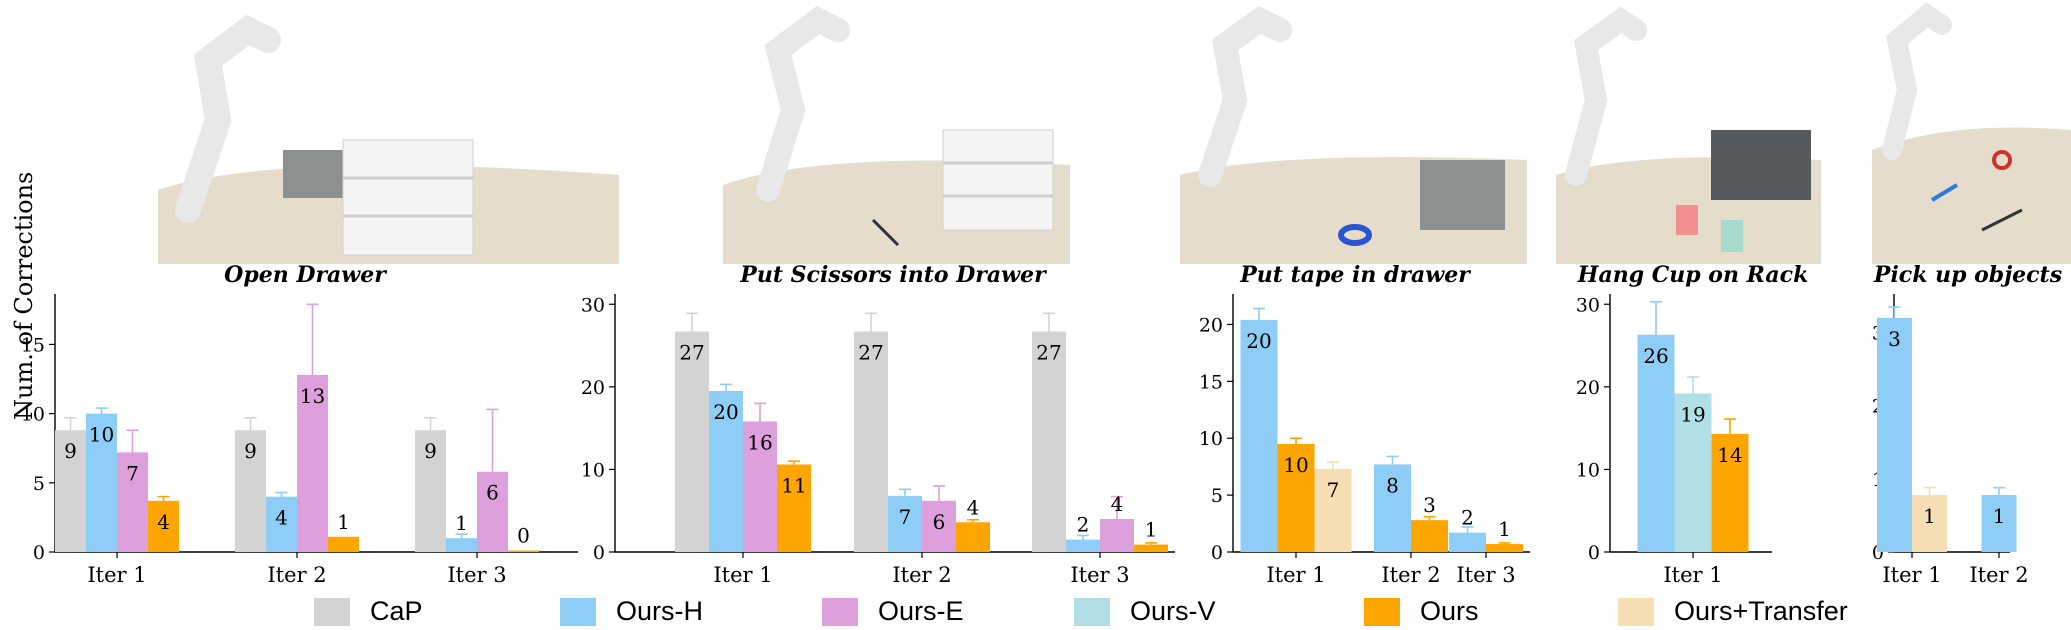 This screenshot has height=630, width=2071. I want to click on chart-3-ytick-label-2: 20, so click(1588, 388).